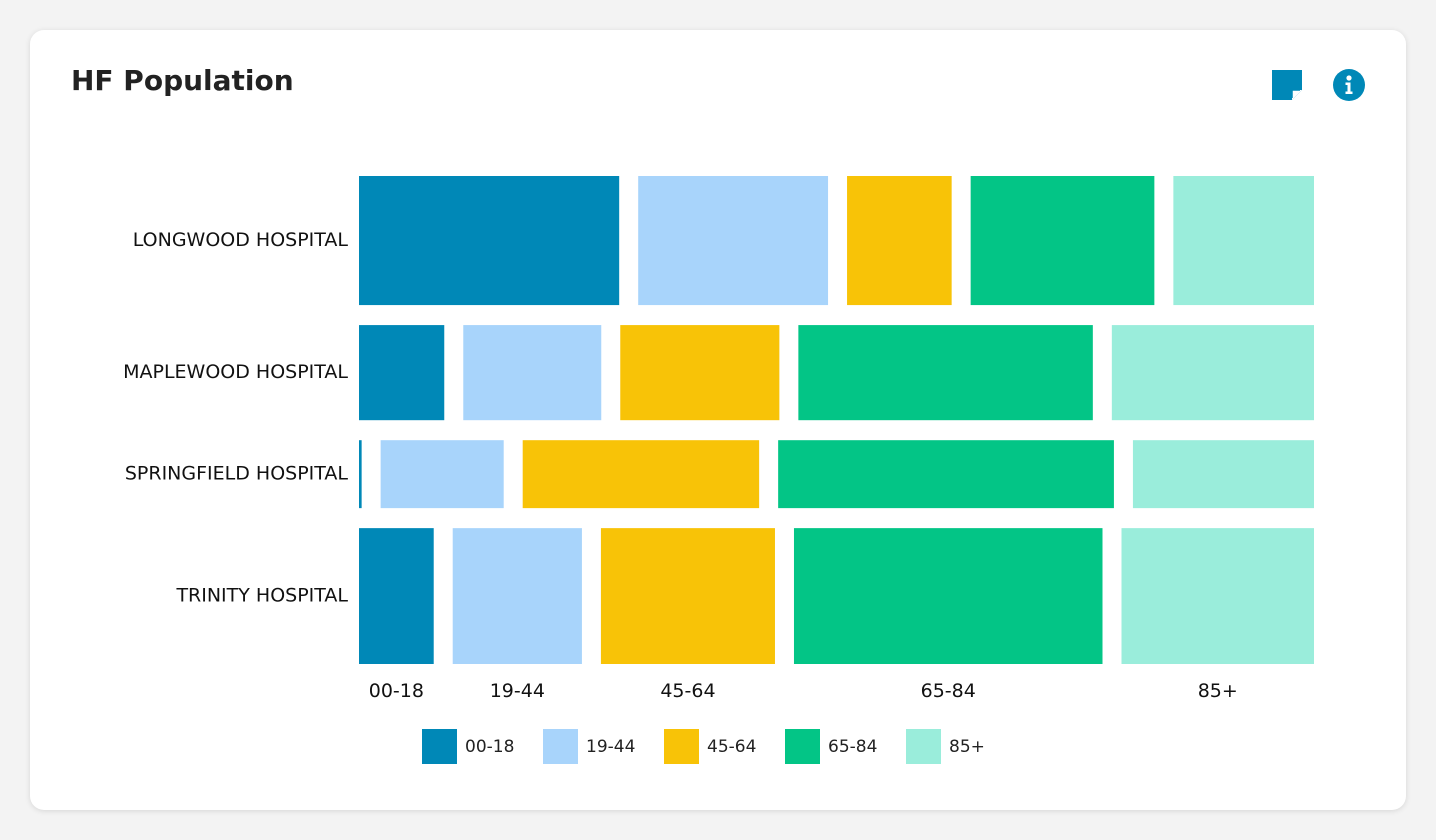  I want to click on row-label: LONGWOOD HOSPITAL, so click(241, 240).